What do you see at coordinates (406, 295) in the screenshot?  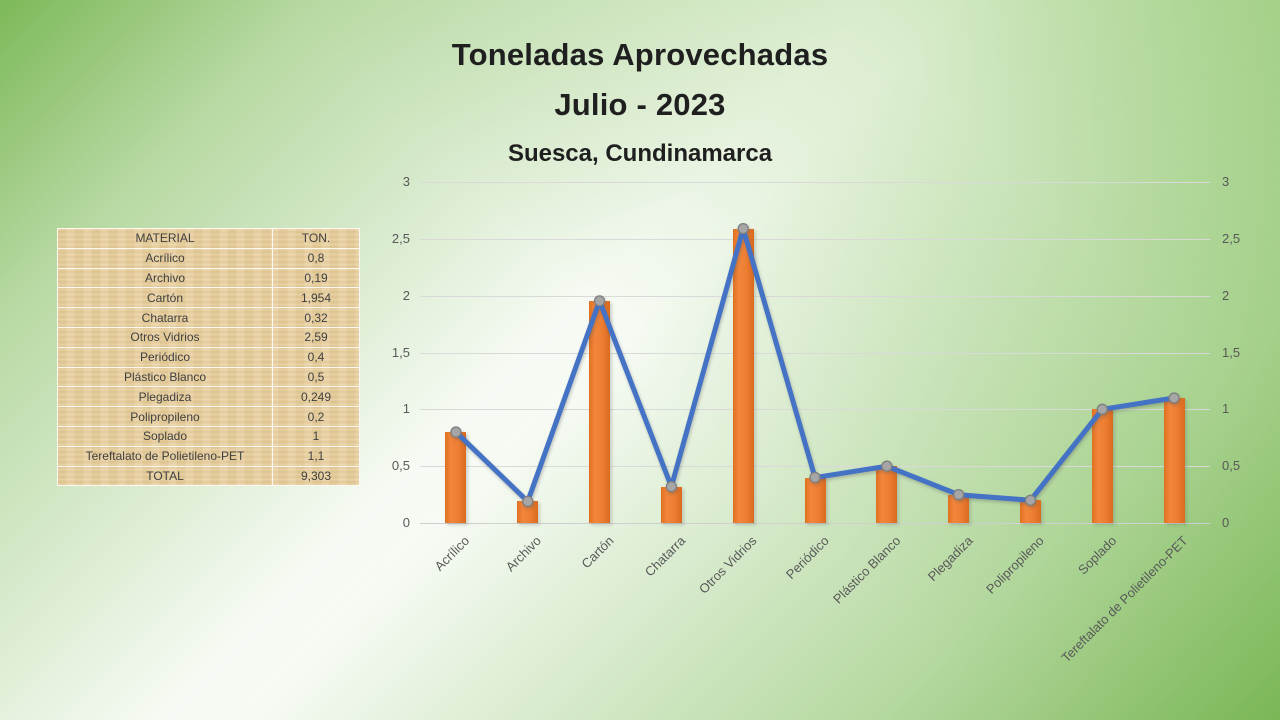 I see `y-axis-label-left: 2` at bounding box center [406, 295].